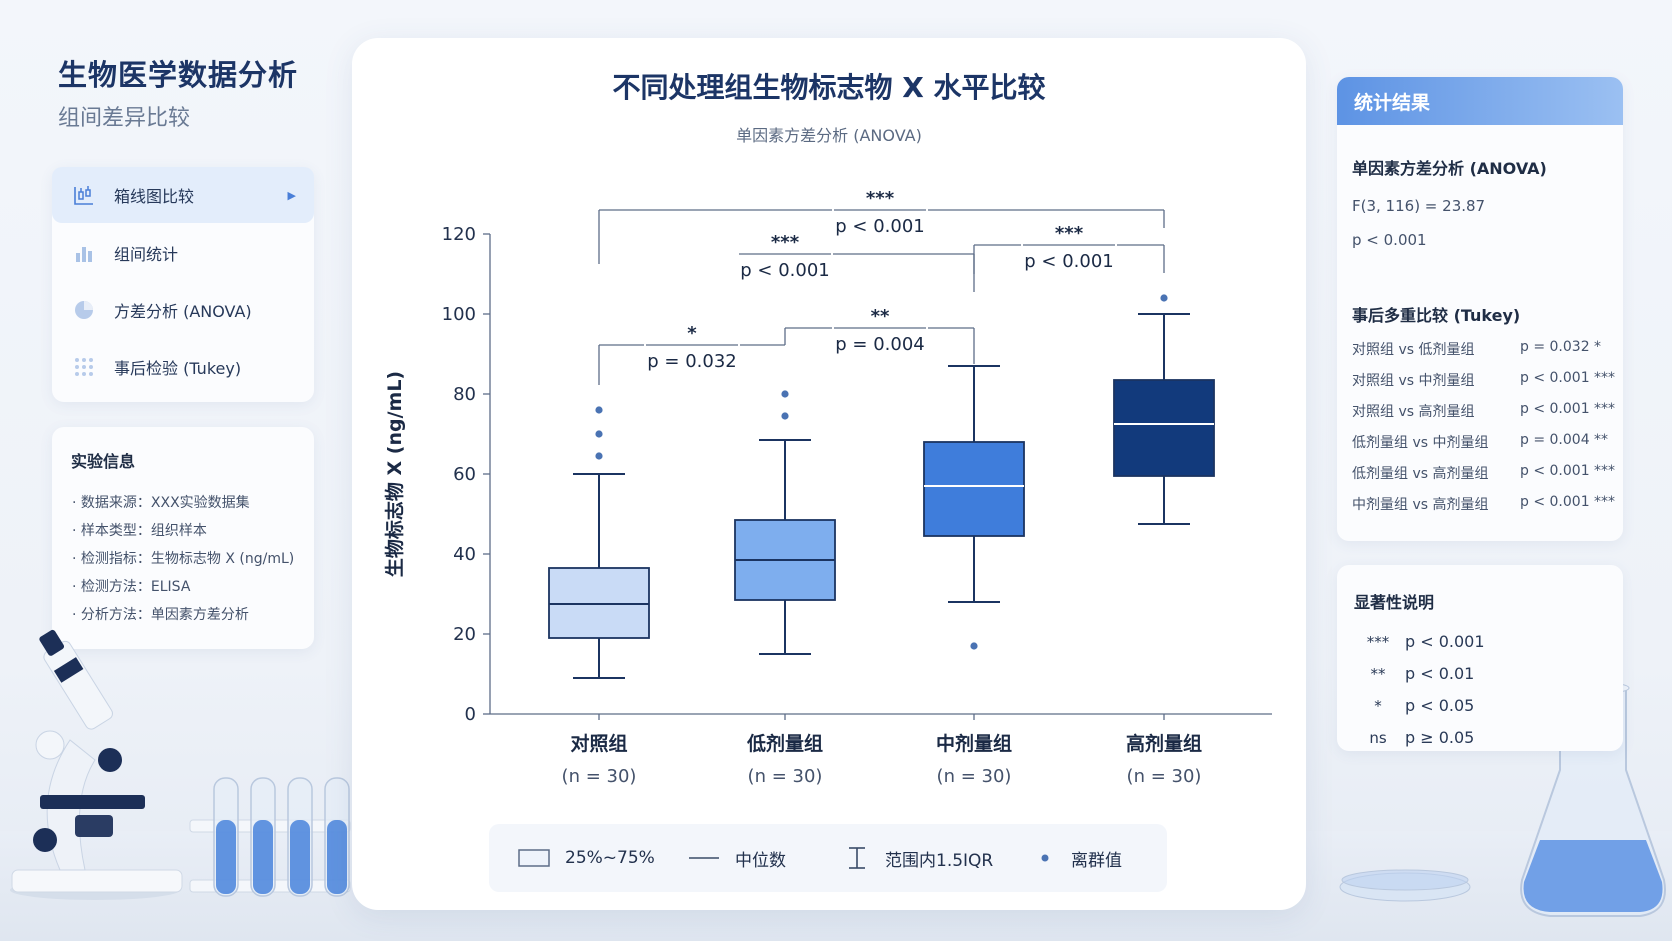 The height and width of the screenshot is (941, 1672). What do you see at coordinates (1436, 315) in the screenshot?
I see `tukey-title: 事后多重比较 (Tukey)` at bounding box center [1436, 315].